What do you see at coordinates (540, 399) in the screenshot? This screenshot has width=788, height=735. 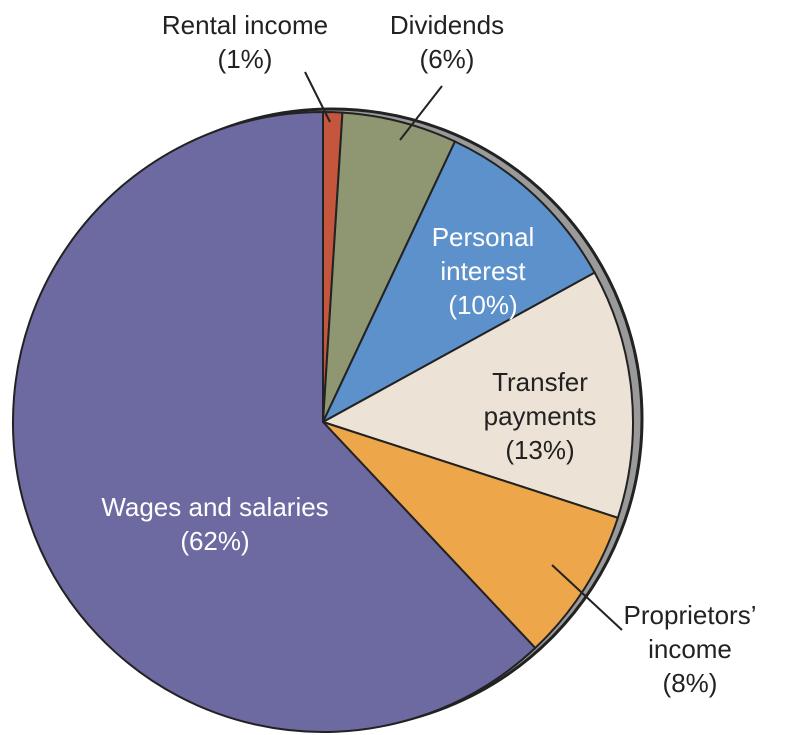 I see `slice-name: Transfer payments` at bounding box center [540, 399].